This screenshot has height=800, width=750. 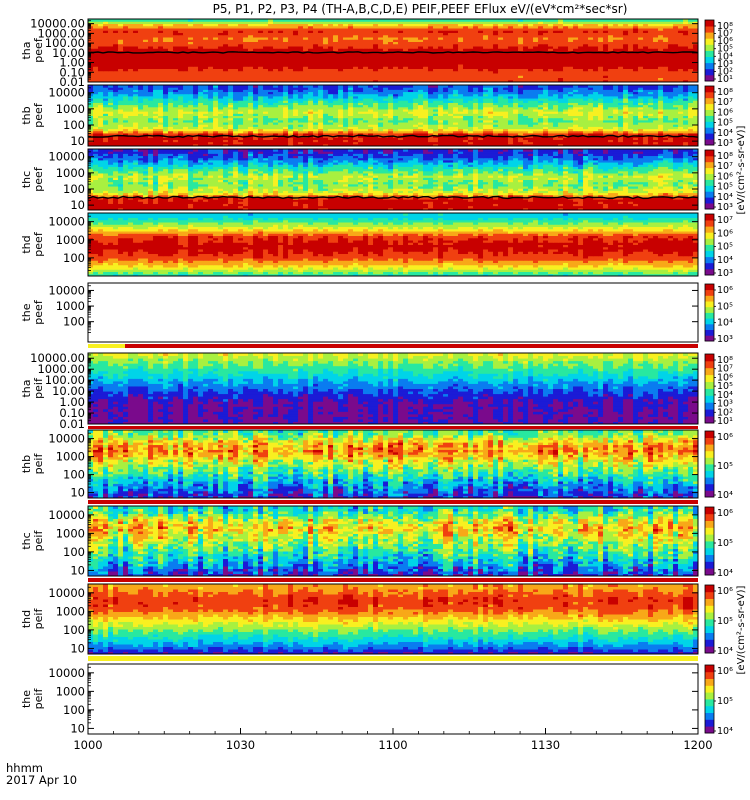 What do you see at coordinates (38, 50) in the screenshot?
I see `panel-label: peef` at bounding box center [38, 50].